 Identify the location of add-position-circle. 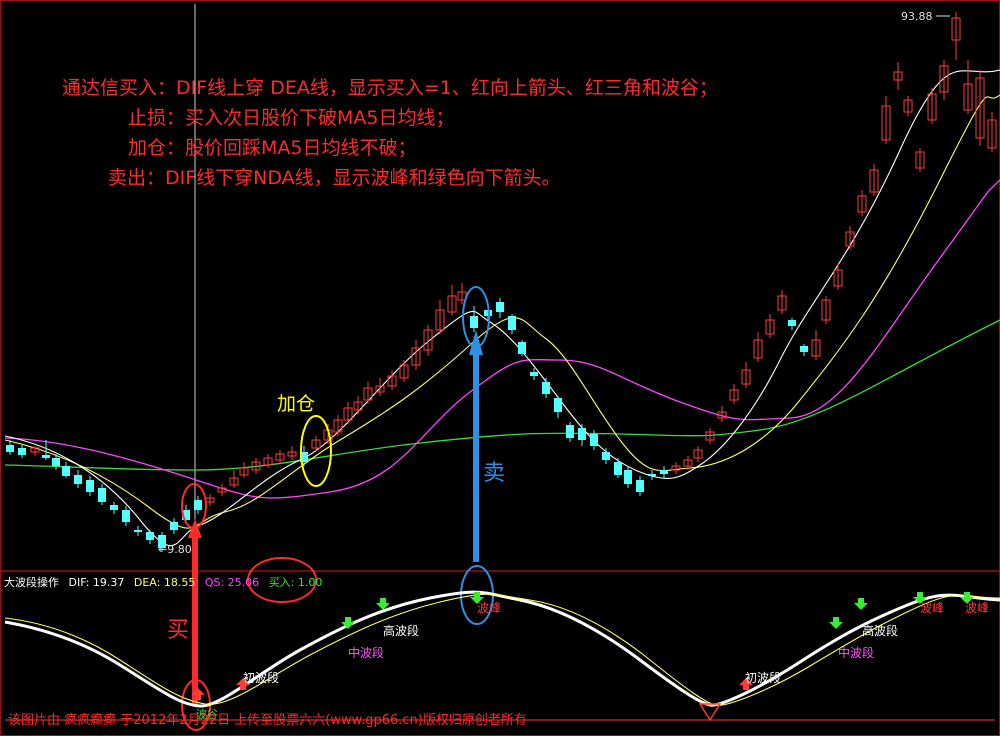
(316, 451).